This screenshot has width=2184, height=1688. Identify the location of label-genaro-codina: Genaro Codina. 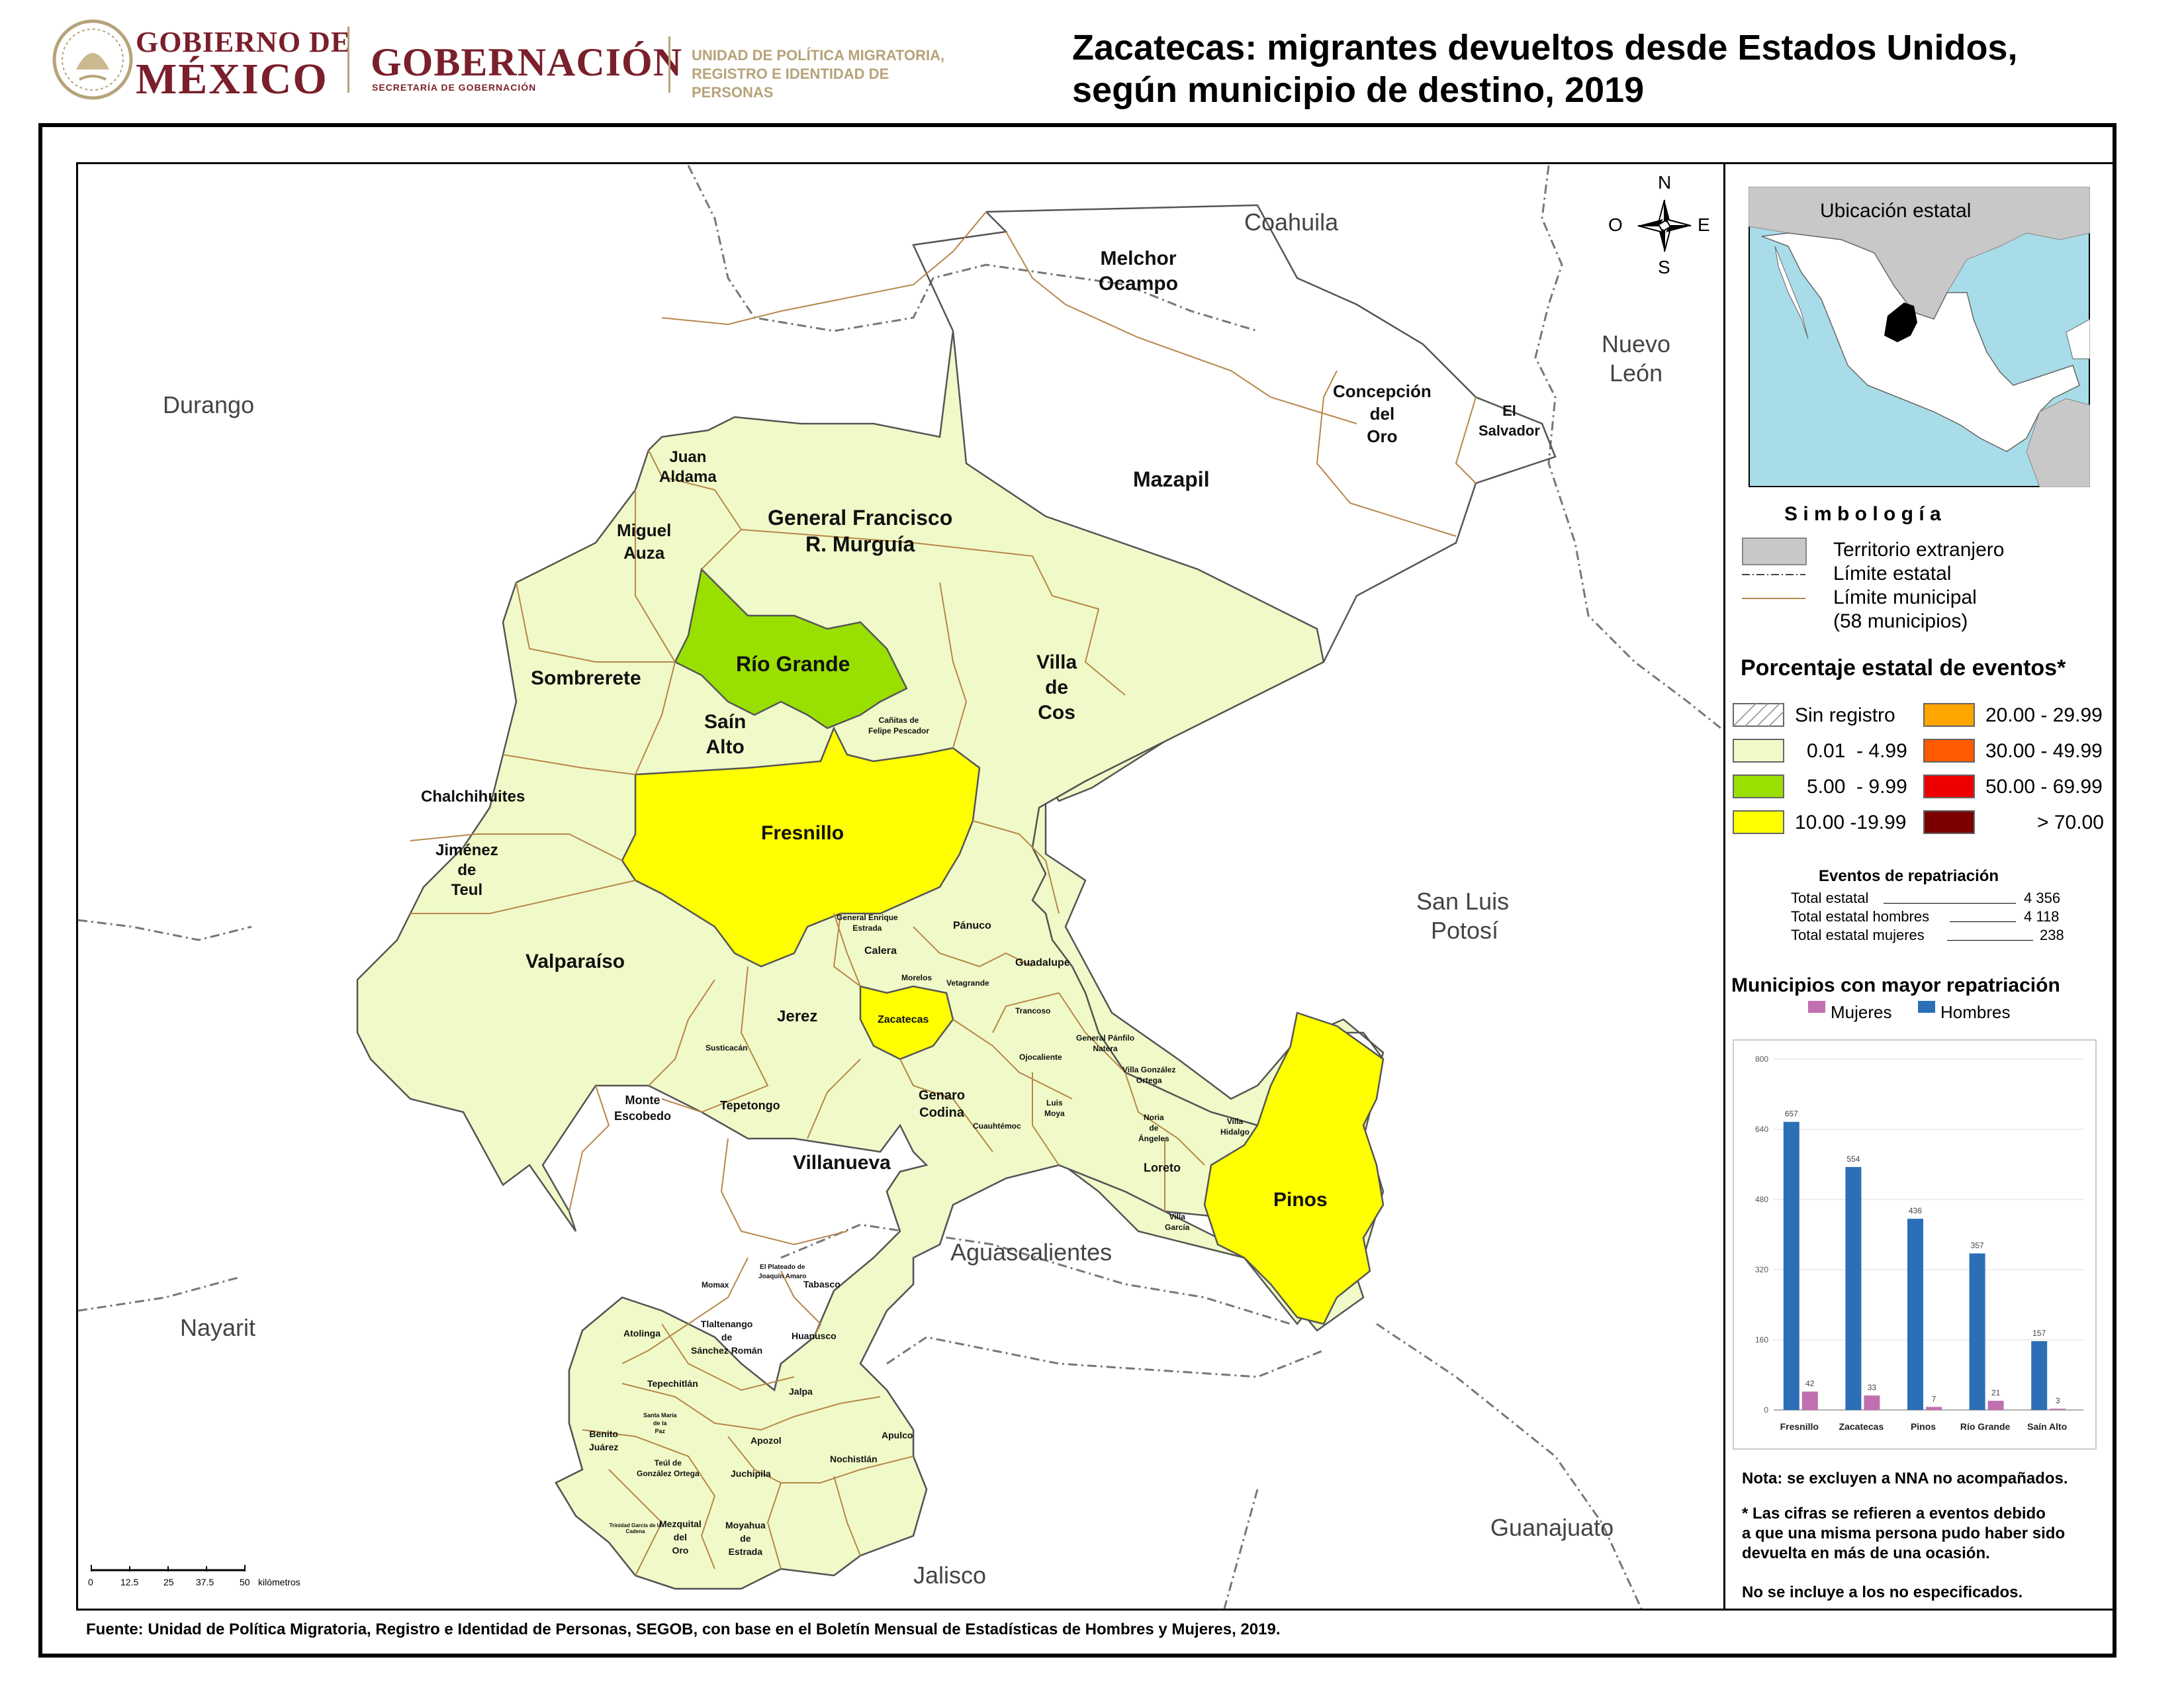
(942, 1104).